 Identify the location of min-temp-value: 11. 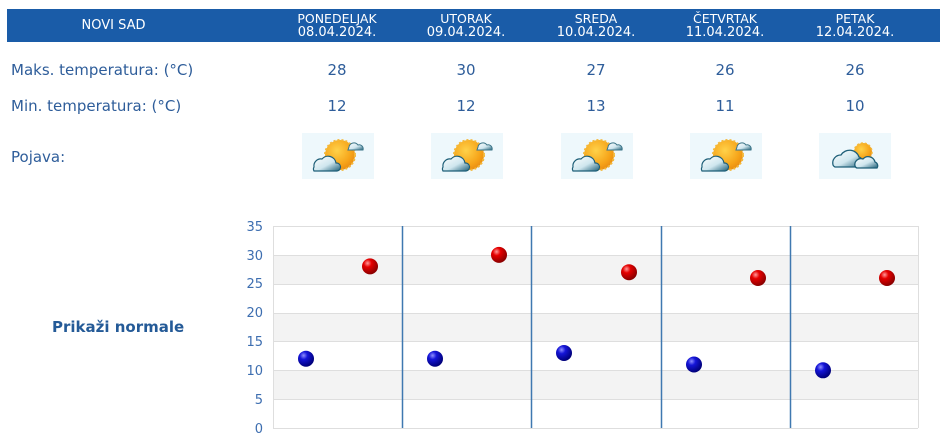
(725, 106).